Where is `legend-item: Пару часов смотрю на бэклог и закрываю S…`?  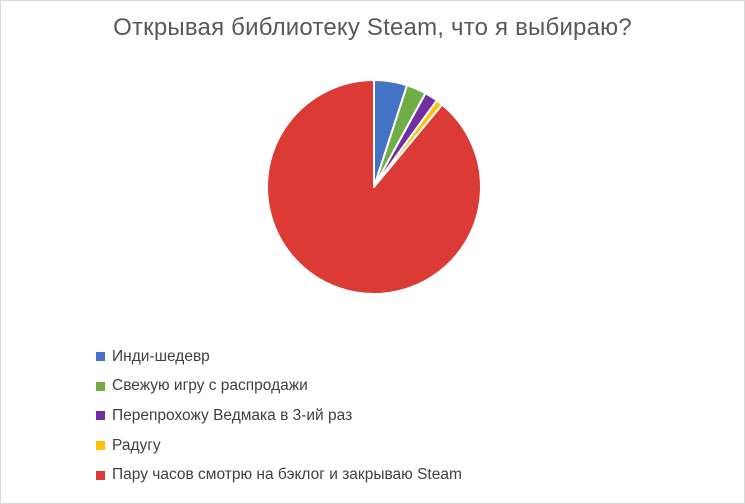 legend-item: Пару часов смотрю на бэклог и закрываю S… is located at coordinates (279, 475).